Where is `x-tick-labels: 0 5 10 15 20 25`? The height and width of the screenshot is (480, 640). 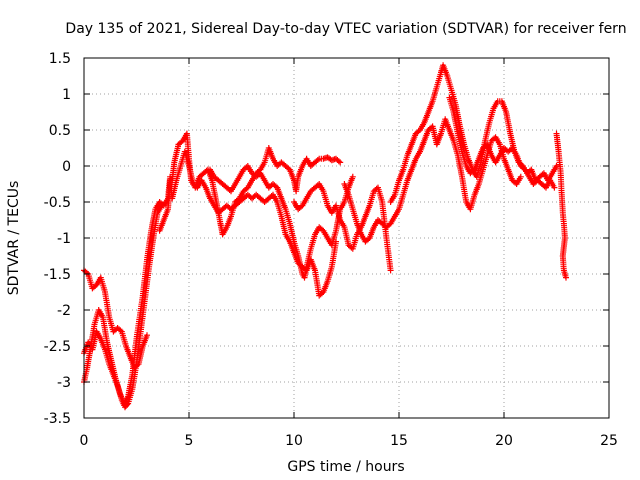 x-tick-labels: 0 5 10 15 20 25 is located at coordinates (349, 441).